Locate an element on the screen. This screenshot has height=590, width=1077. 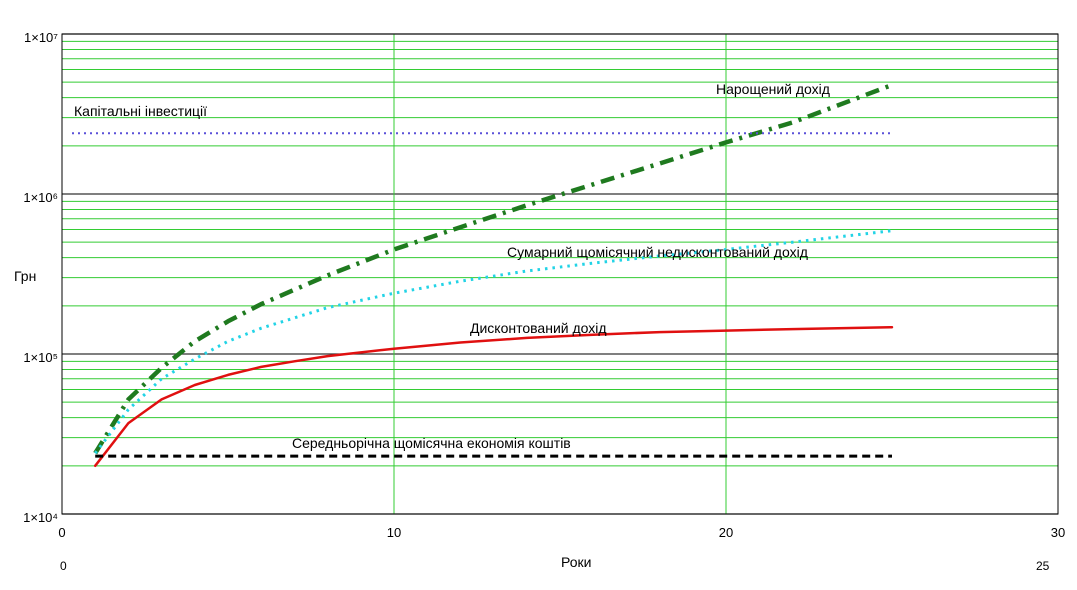
y-tick-label: 1×10⁶ is located at coordinates (40, 197).